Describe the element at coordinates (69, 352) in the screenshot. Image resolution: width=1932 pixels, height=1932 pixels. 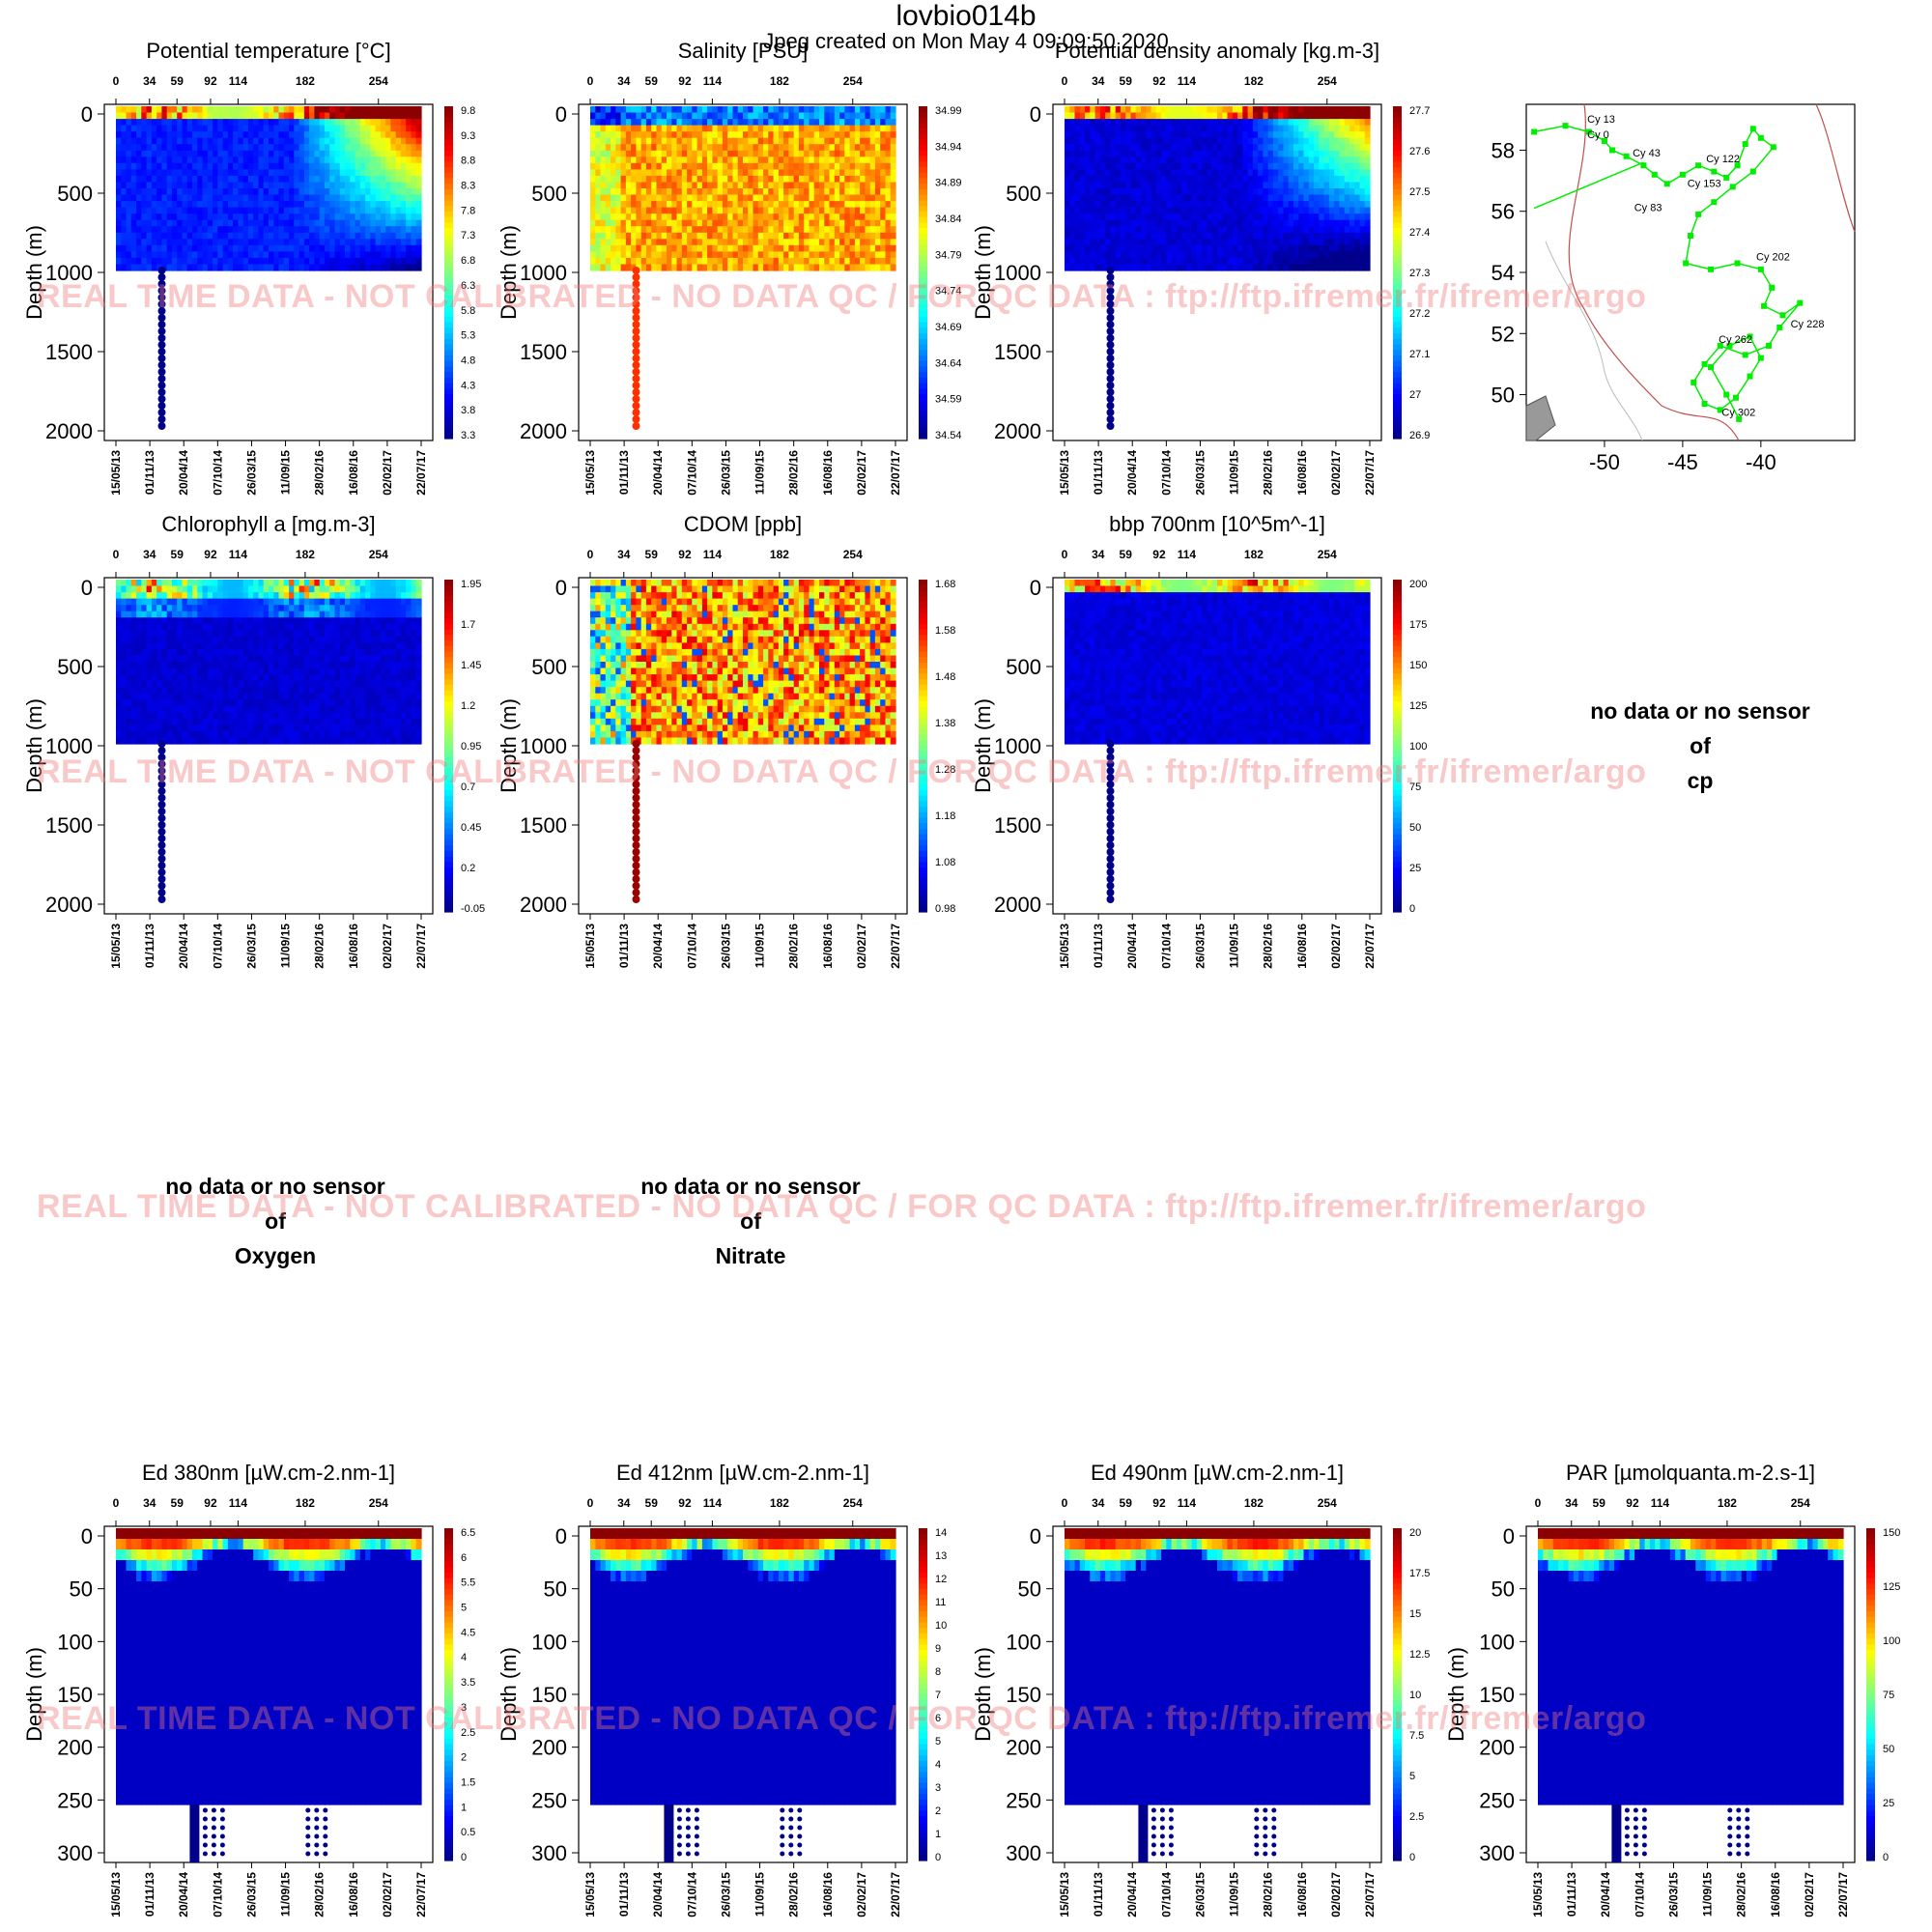
I see `y-axis-label: 1500` at that location.